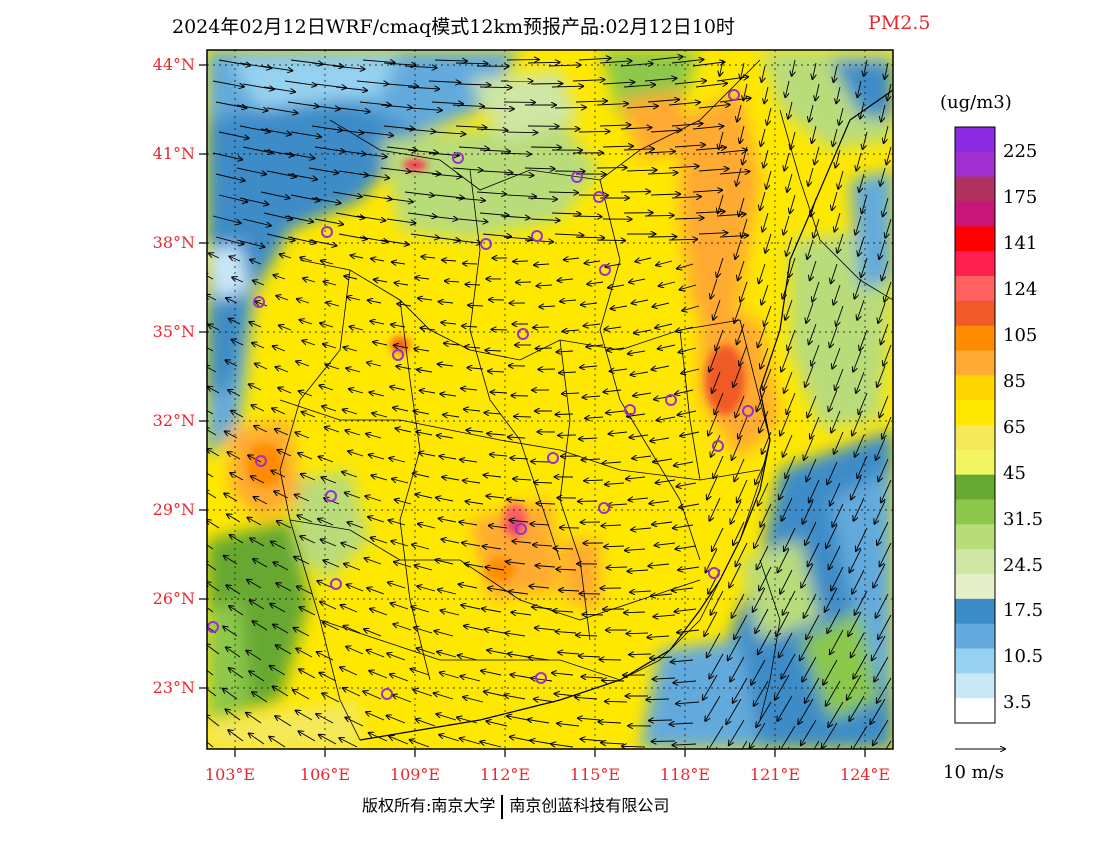 The width and height of the screenshot is (1100, 850). I want to click on legend-swatch, so click(975, 189).